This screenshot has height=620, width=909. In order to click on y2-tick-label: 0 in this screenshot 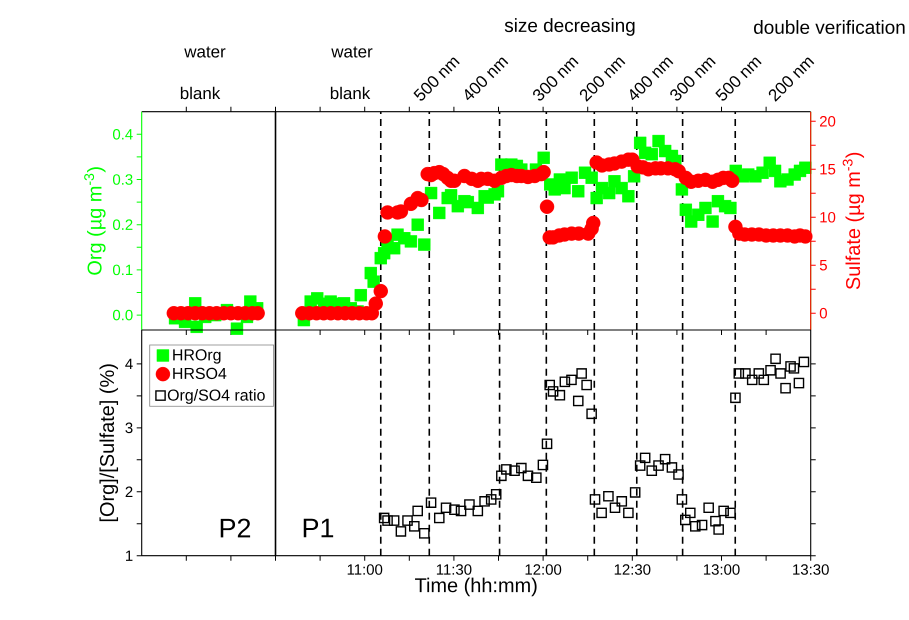, I will do `click(823, 313)`.